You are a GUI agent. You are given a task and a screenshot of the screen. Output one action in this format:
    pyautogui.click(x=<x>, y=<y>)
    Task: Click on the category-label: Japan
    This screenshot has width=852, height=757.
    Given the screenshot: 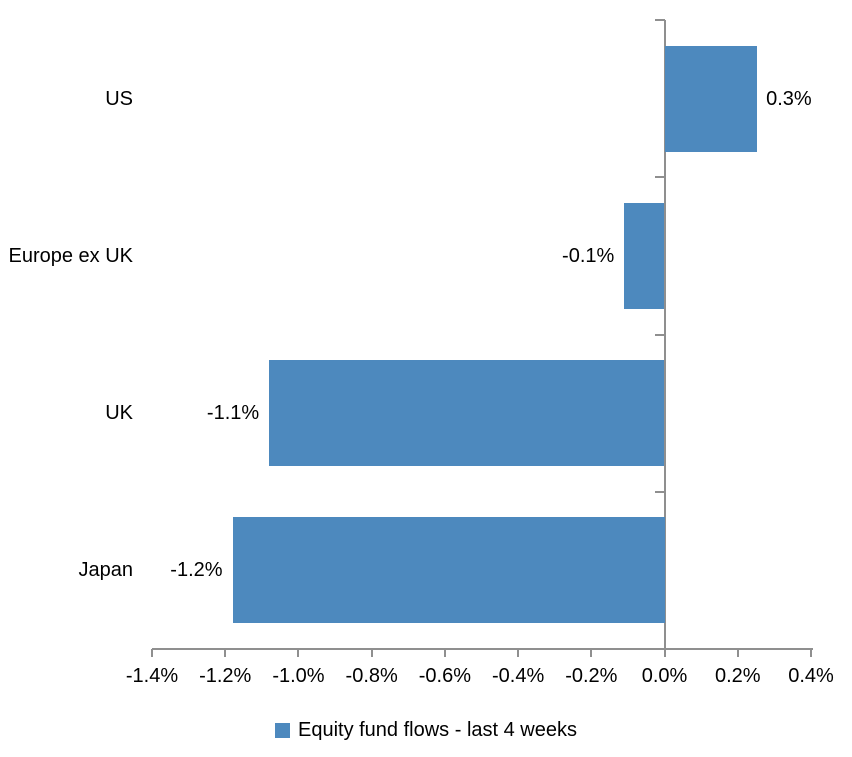 What is the action you would take?
    pyautogui.click(x=106, y=570)
    